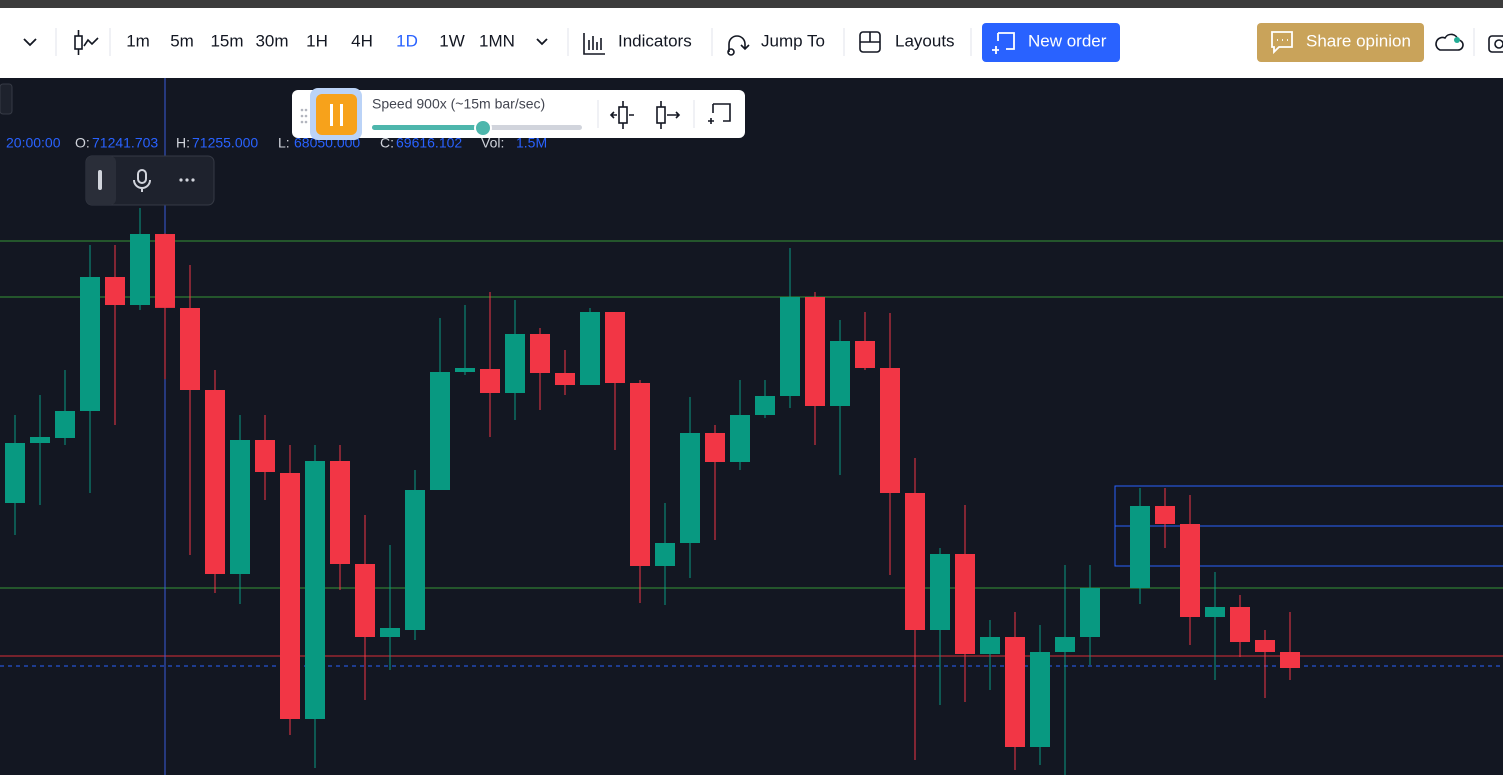  What do you see at coordinates (483, 128) in the screenshot?
I see `speed-thumb` at bounding box center [483, 128].